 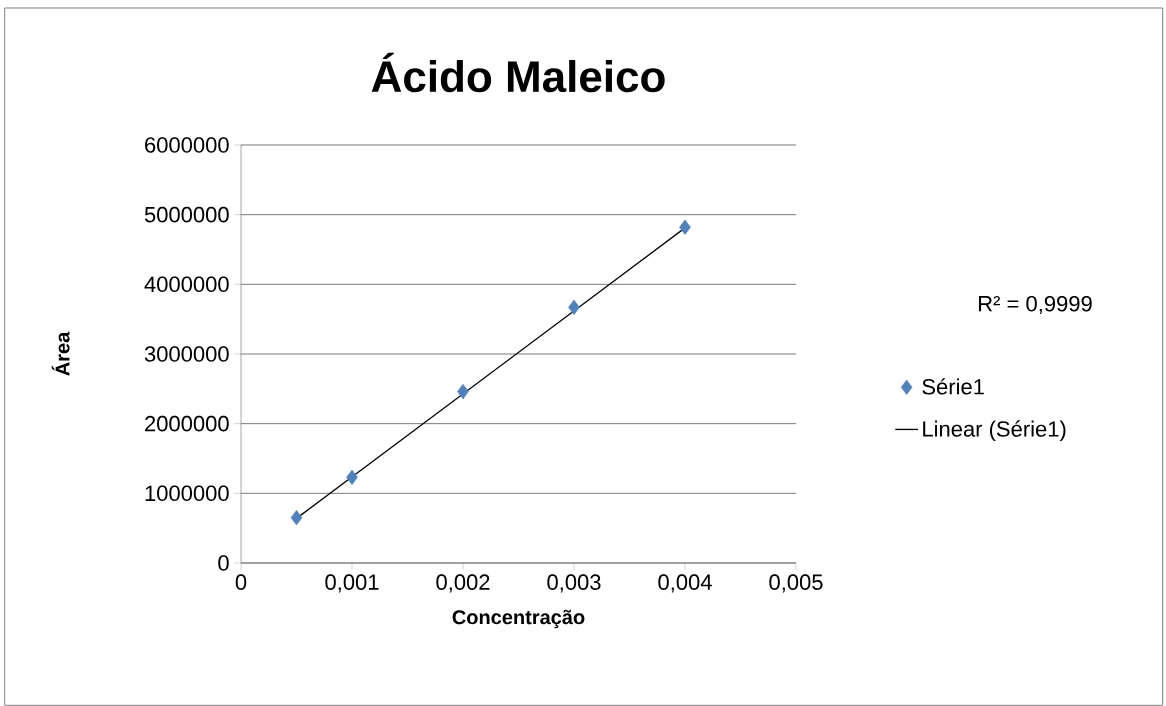 What do you see at coordinates (60, 353) in the screenshot?
I see `y-axis-title: Área` at bounding box center [60, 353].